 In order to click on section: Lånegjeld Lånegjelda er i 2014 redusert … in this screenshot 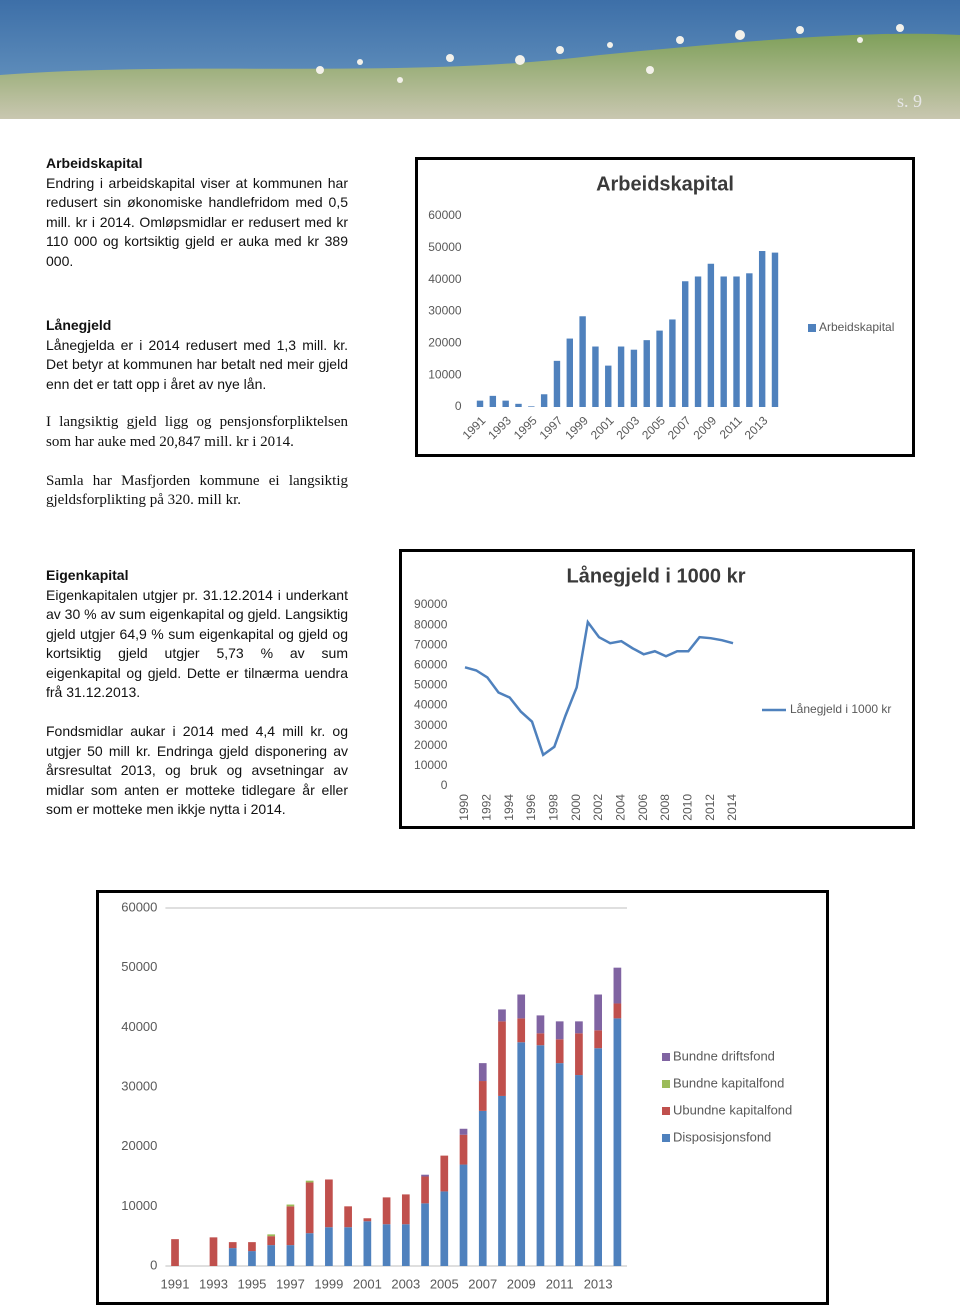, I will do `click(197, 365)`.